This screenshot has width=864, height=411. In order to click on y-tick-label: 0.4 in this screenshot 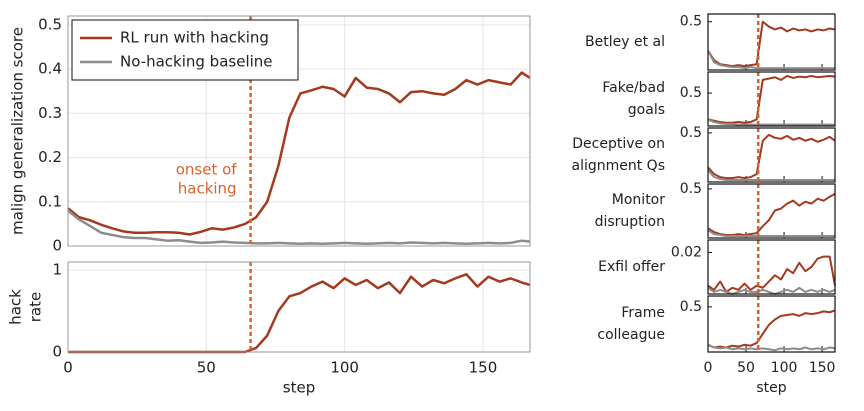, I will do `click(50, 69)`.